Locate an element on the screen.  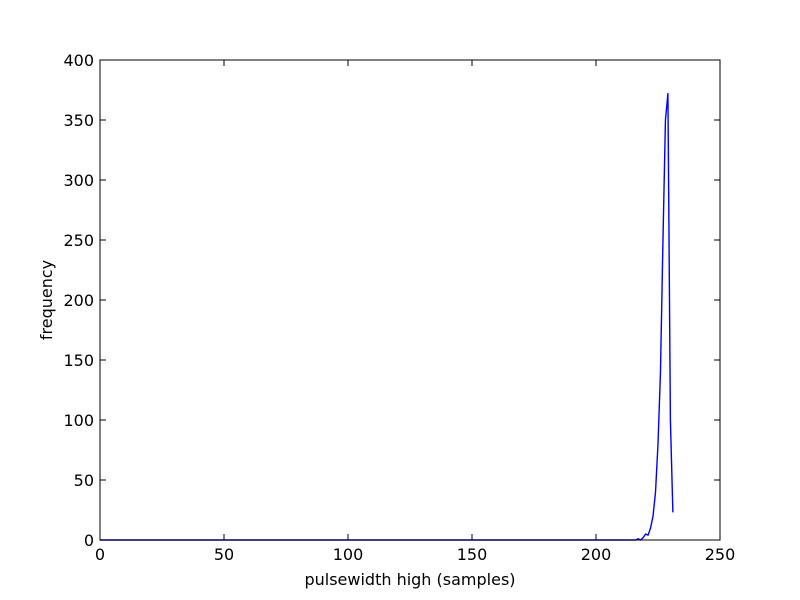
x-axis-label: pulsewidth high (samples) is located at coordinates (409, 579).